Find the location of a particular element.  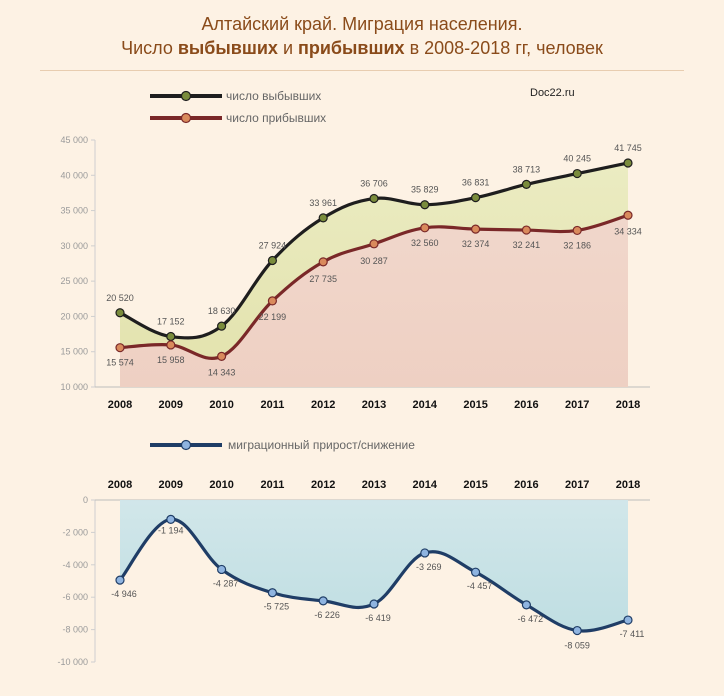

top-x-category-label: 2008 is located at coordinates (120, 405).